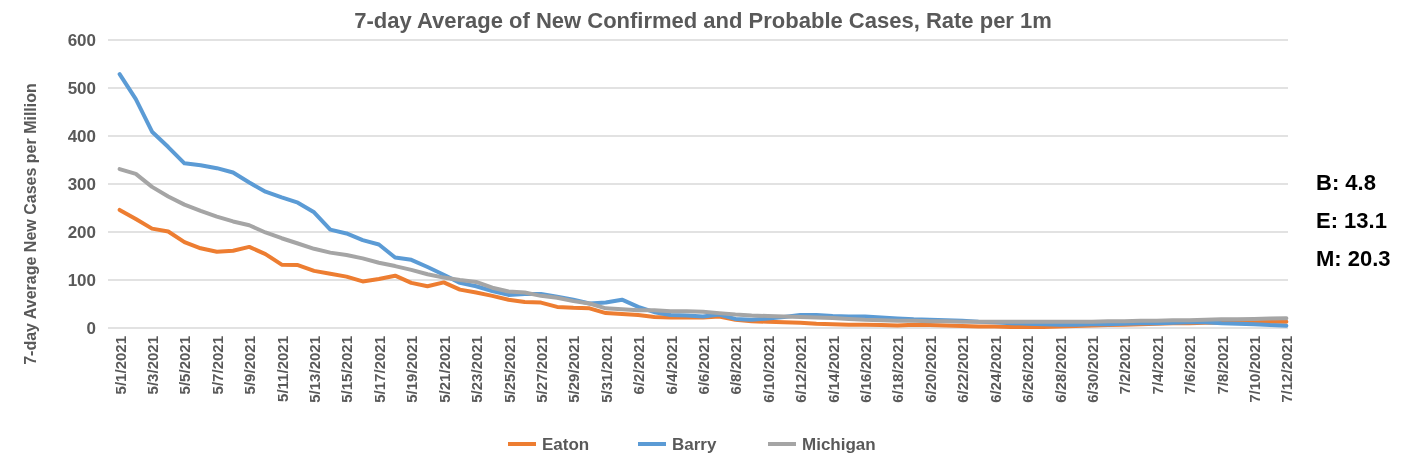 The width and height of the screenshot is (1416, 458). I want to click on x-tick-label: 7/12/2021, so click(1287, 369).